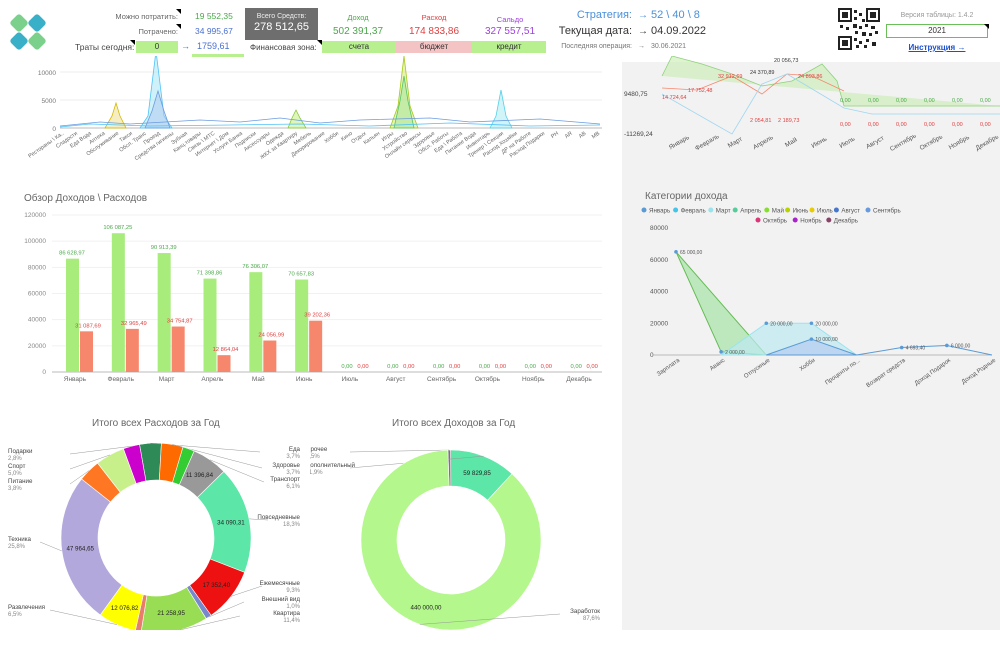  Describe the element at coordinates (285, 479) in the screenshot. I see `slice-label: Транспорт` at that location.